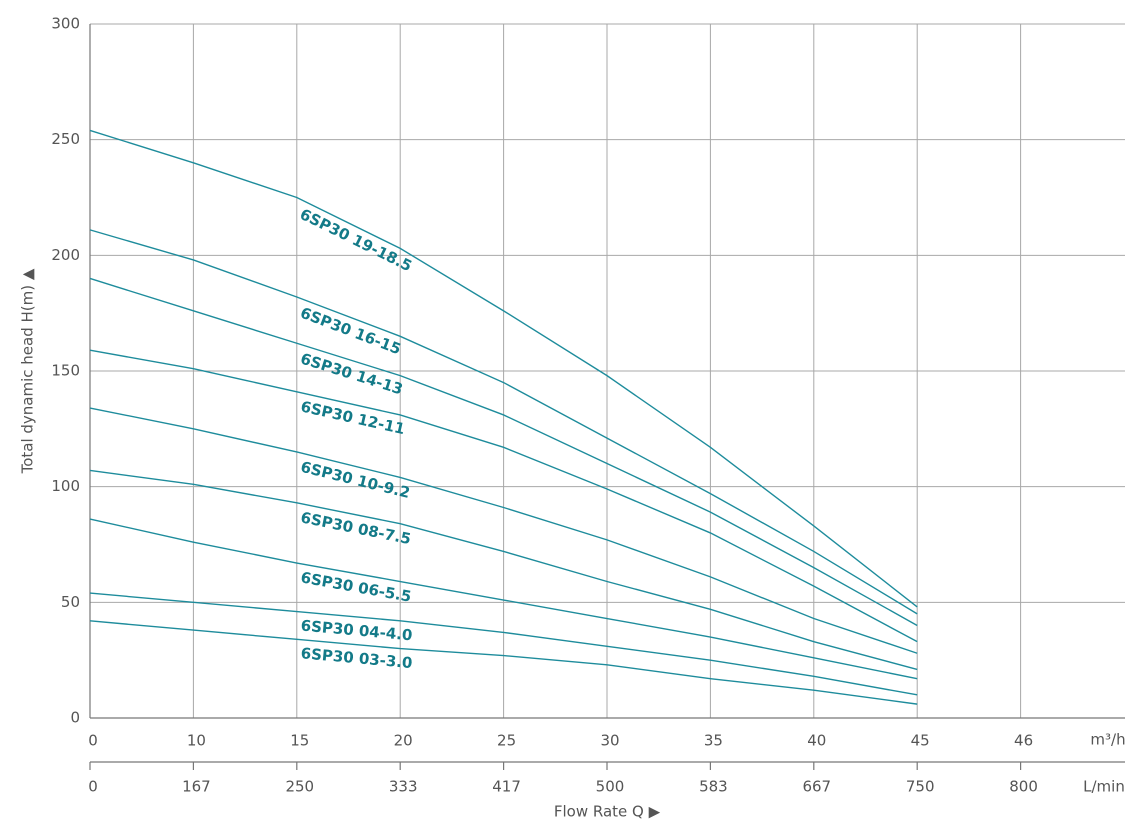 The image size is (1148, 833). Describe the element at coordinates (713, 787) in the screenshot. I see `x2-tick-label: 583` at that location.